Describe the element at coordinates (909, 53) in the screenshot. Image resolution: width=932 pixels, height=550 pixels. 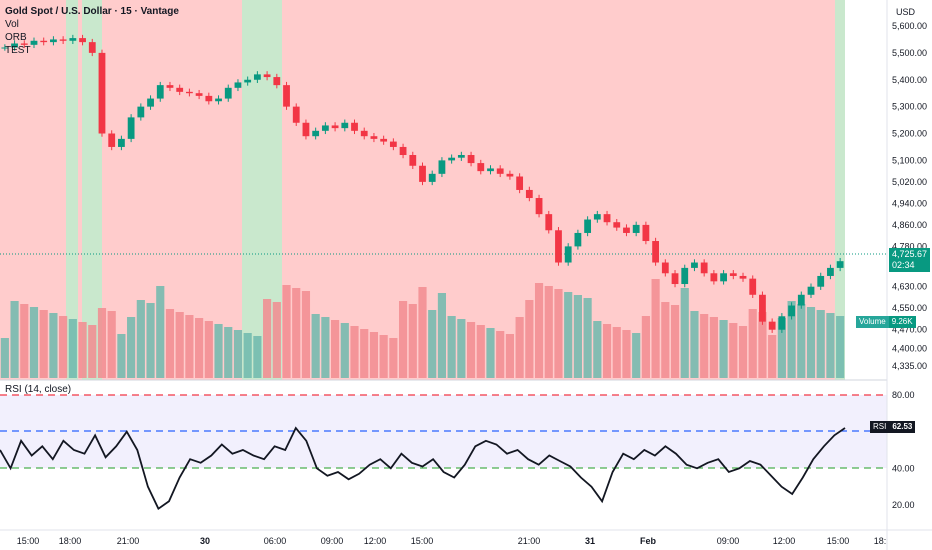
I see `price-tick-label: 5,500.00` at that location.